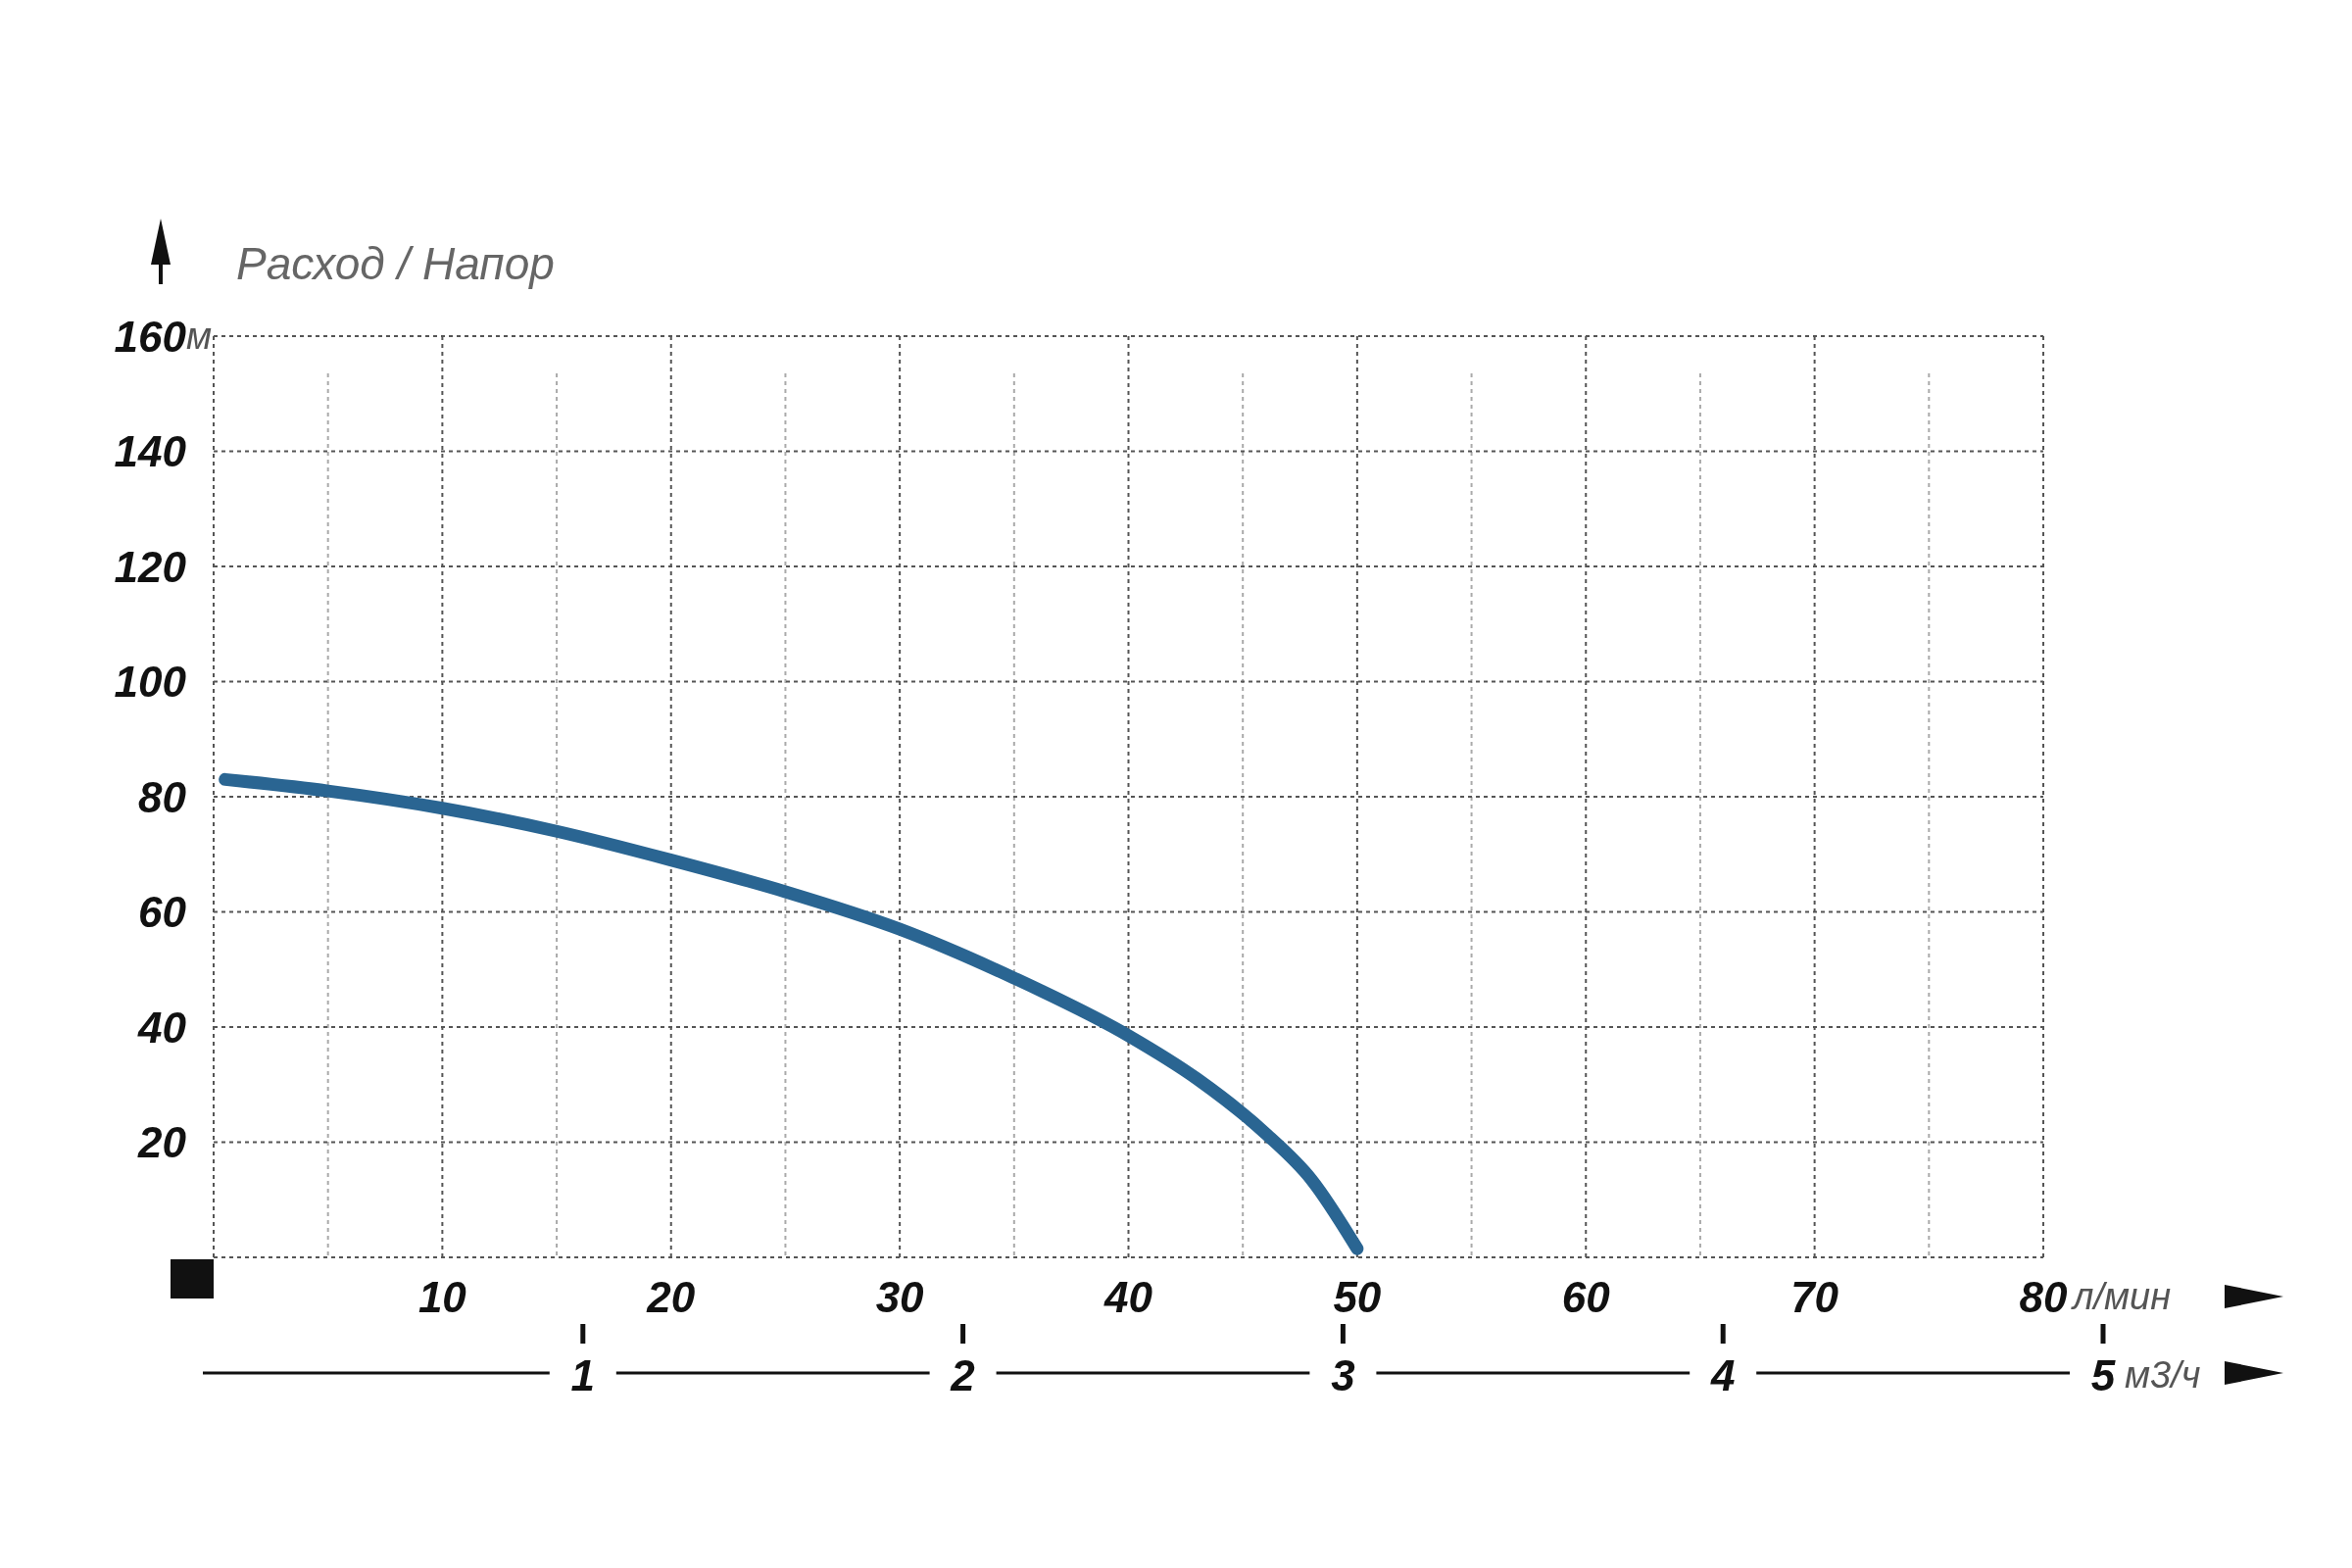 This screenshot has height=1568, width=2352. What do you see at coordinates (1343, 1374) in the screenshot?
I see `x2-tick-label: 3` at bounding box center [1343, 1374].